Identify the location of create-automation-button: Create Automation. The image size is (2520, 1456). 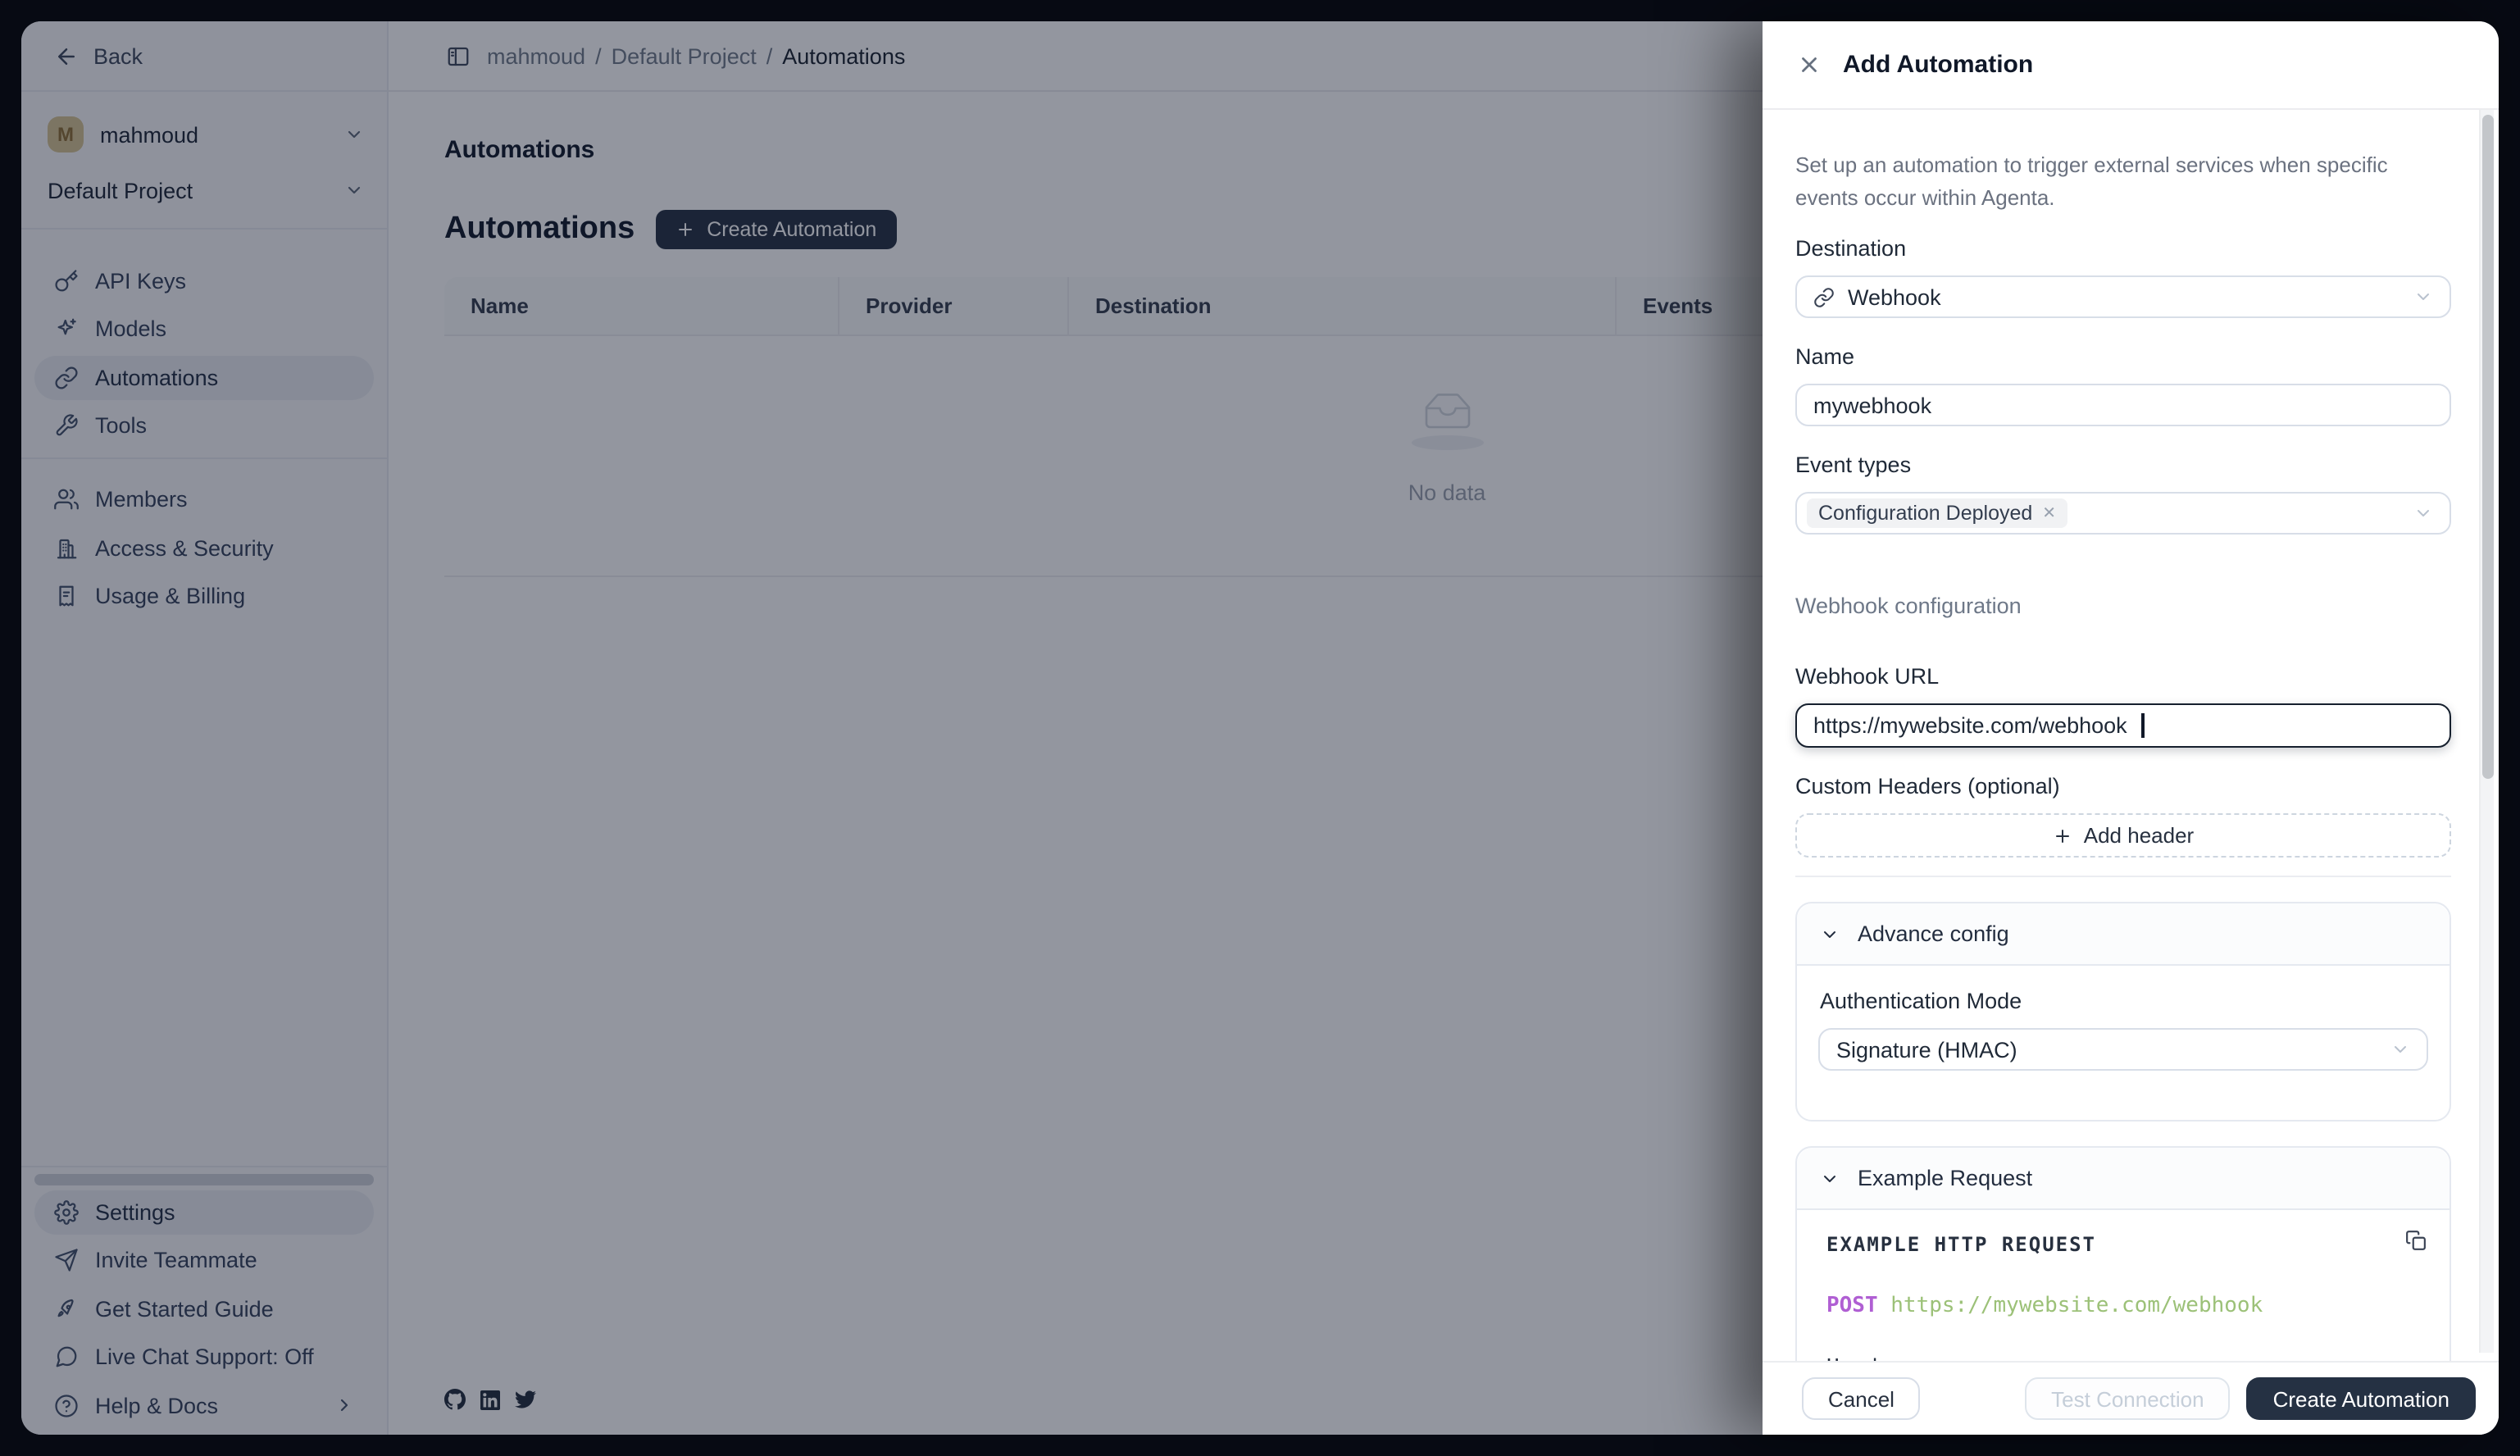
(776, 229).